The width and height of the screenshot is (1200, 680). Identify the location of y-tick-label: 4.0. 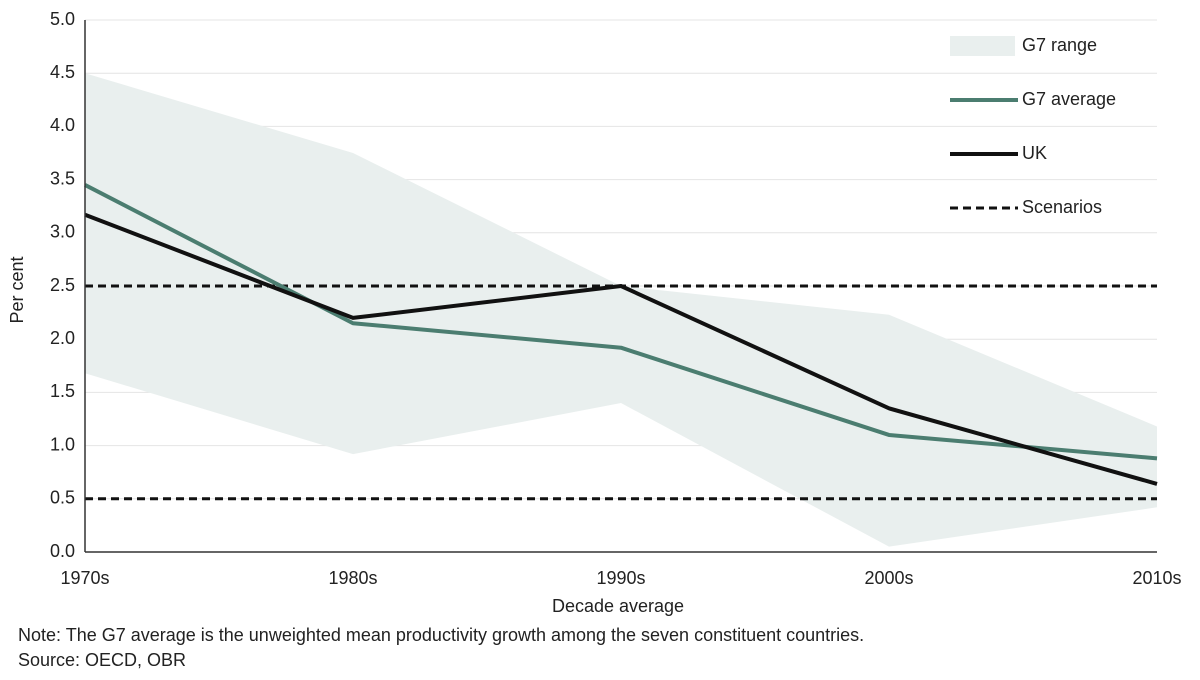
(62, 125).